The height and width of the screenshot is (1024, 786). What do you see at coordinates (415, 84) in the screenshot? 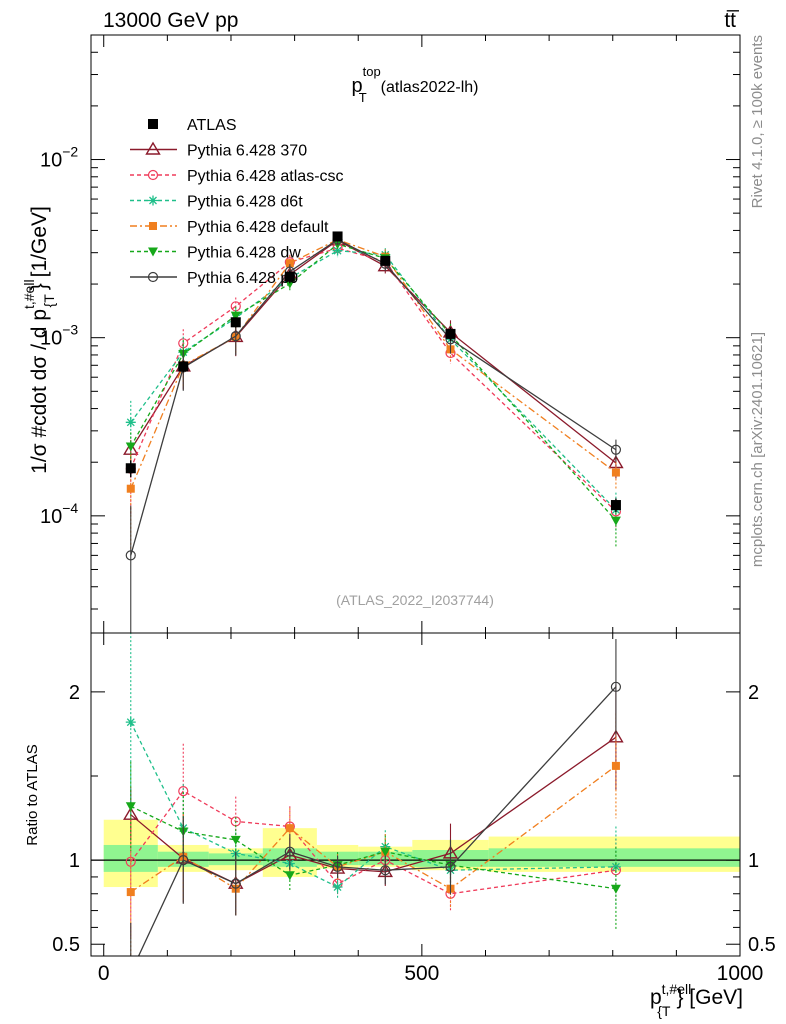
I see `plot-title: ptop T(atlas2022-lh)` at bounding box center [415, 84].